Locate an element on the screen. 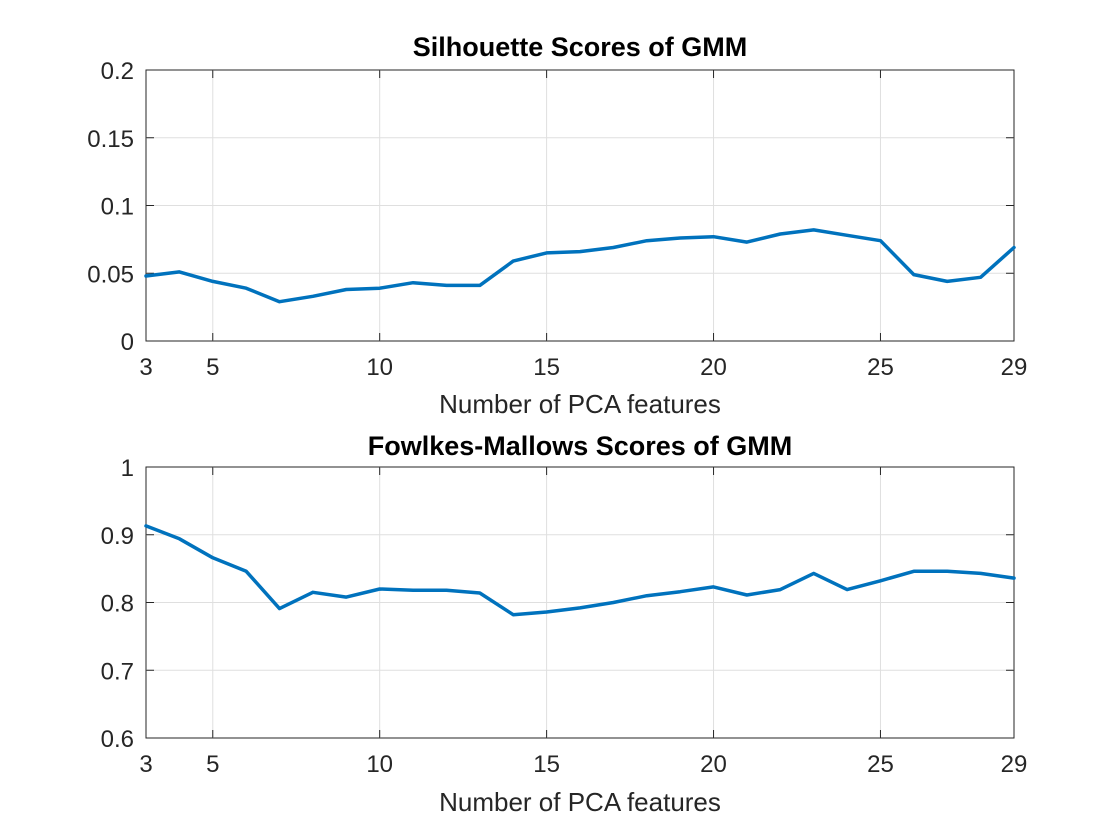 The image size is (1120, 840). fowlkes-mallows-y-tick-label: 0.9 is located at coordinates (117, 536).